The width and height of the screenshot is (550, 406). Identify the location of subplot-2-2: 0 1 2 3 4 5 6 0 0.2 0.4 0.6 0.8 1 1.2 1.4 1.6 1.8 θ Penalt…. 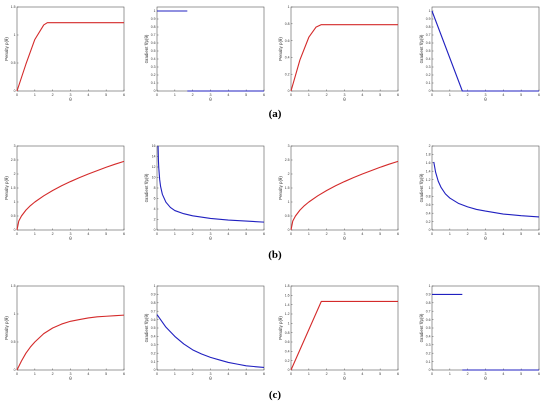
(338, 332).